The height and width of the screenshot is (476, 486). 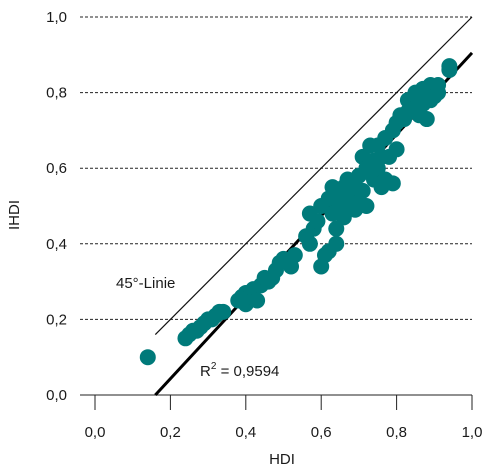 What do you see at coordinates (95, 432) in the screenshot?
I see `x-tick-label: 0,0` at bounding box center [95, 432].